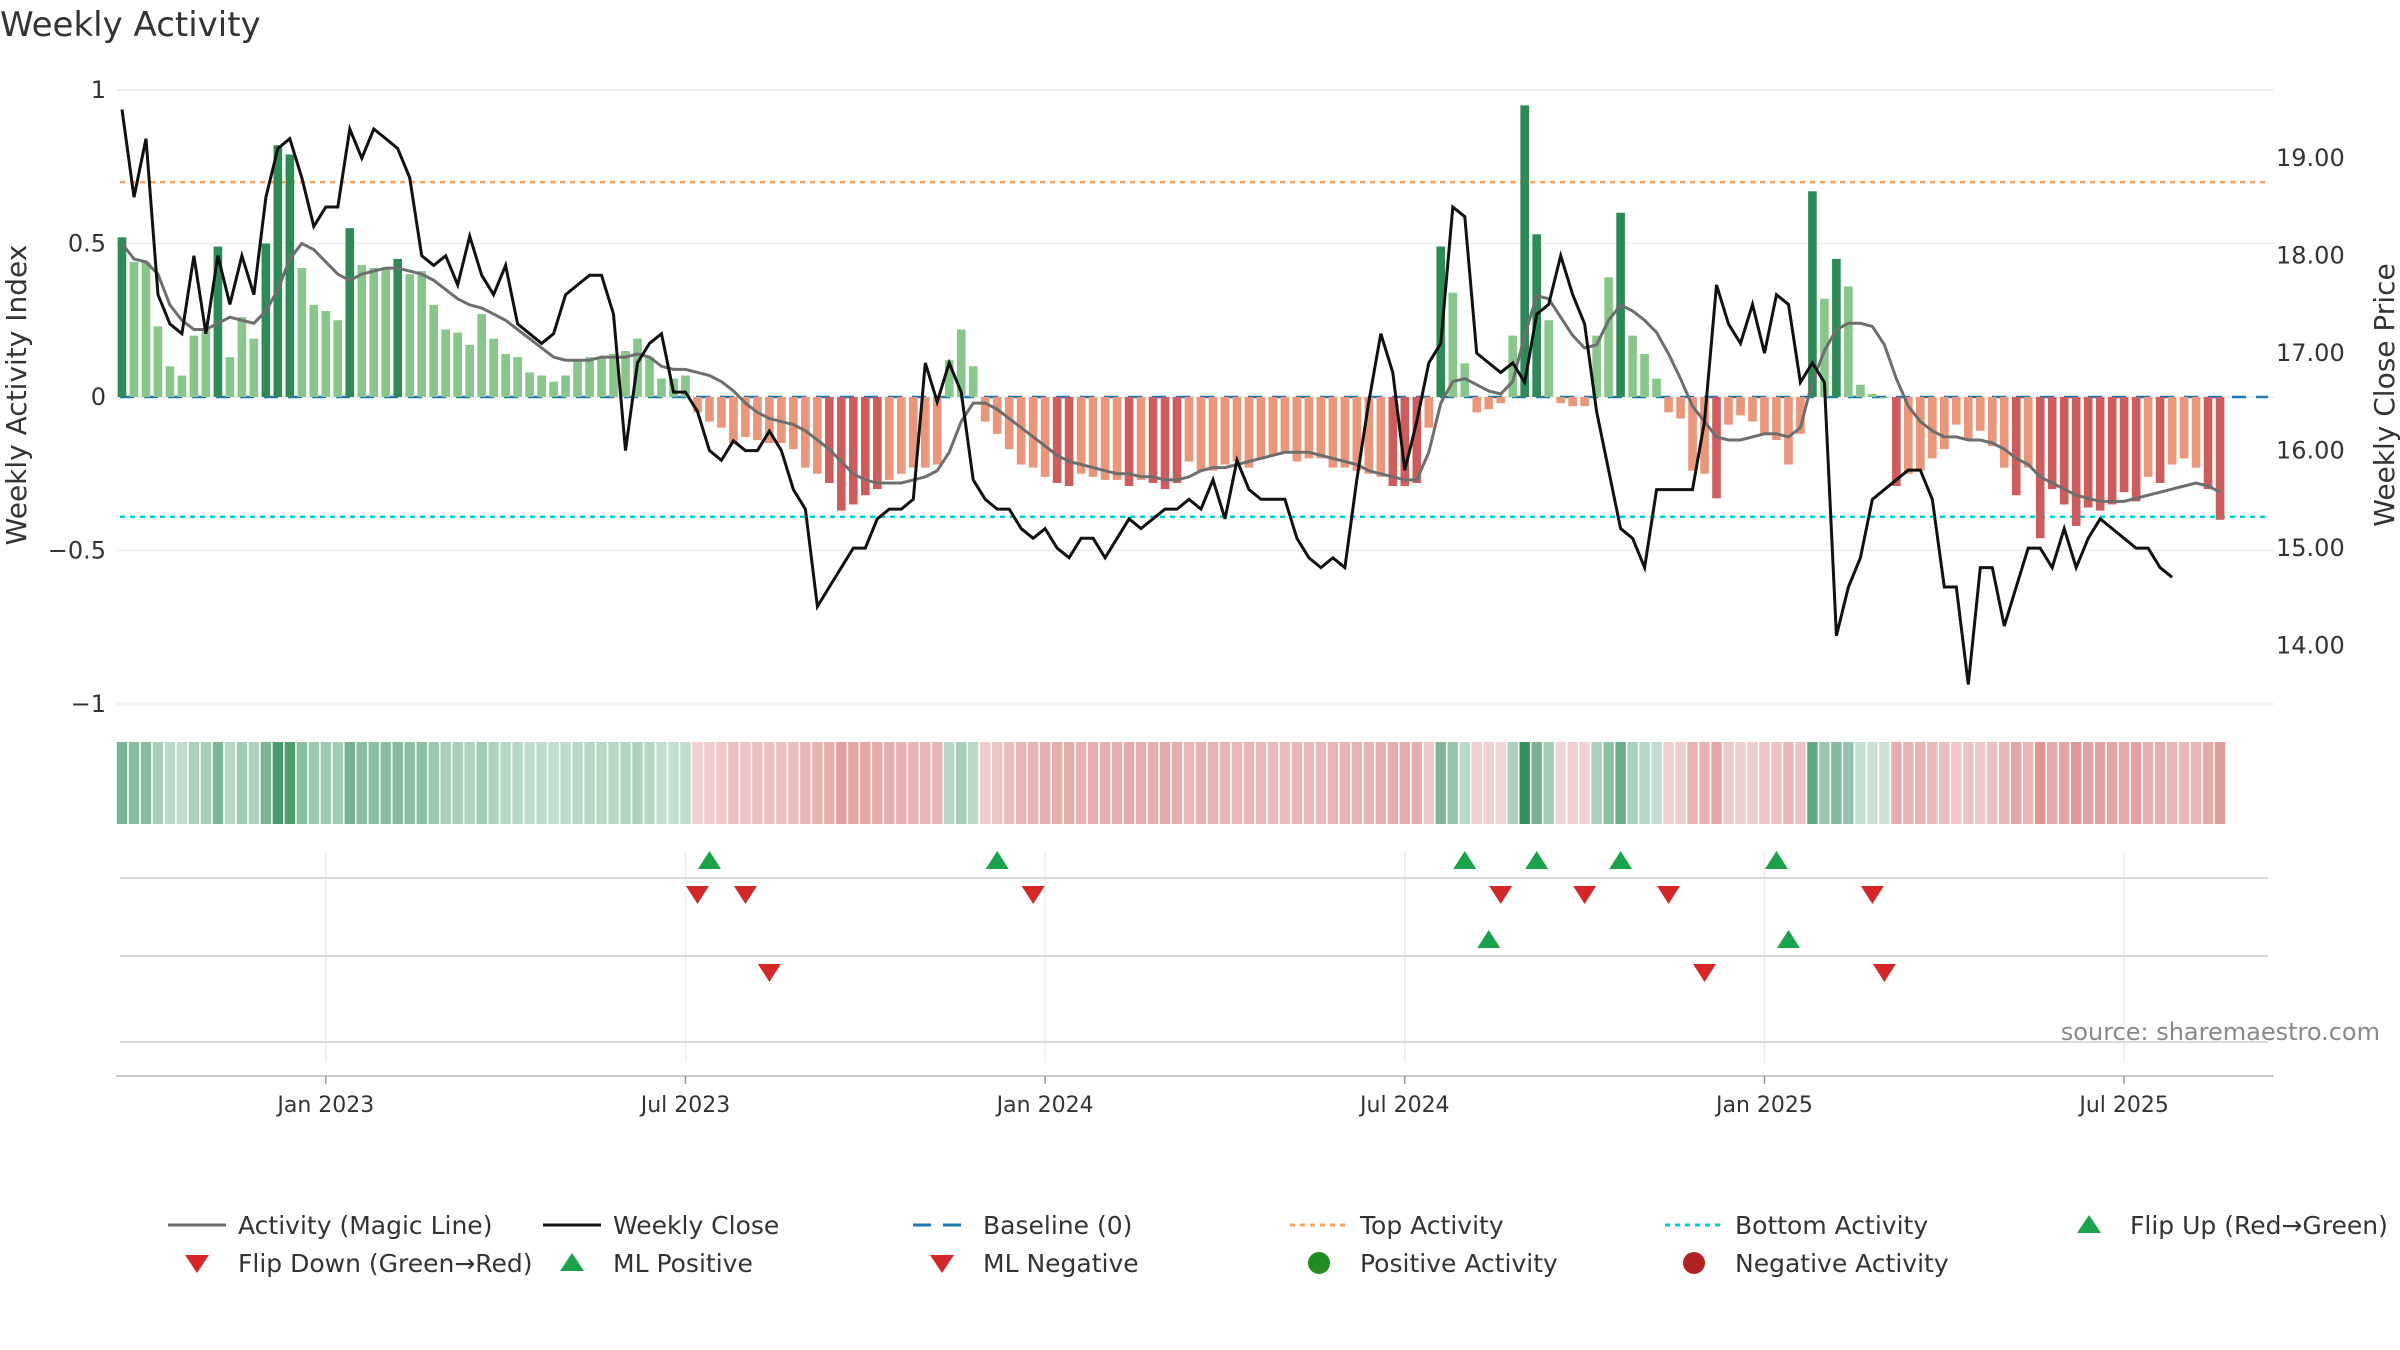 The width and height of the screenshot is (2400, 1350). Describe the element at coordinates (2310, 401) in the screenshot. I see `right-axis-ticks: 19.00 18.00 17.00 16.00 15.00 14.00` at that location.